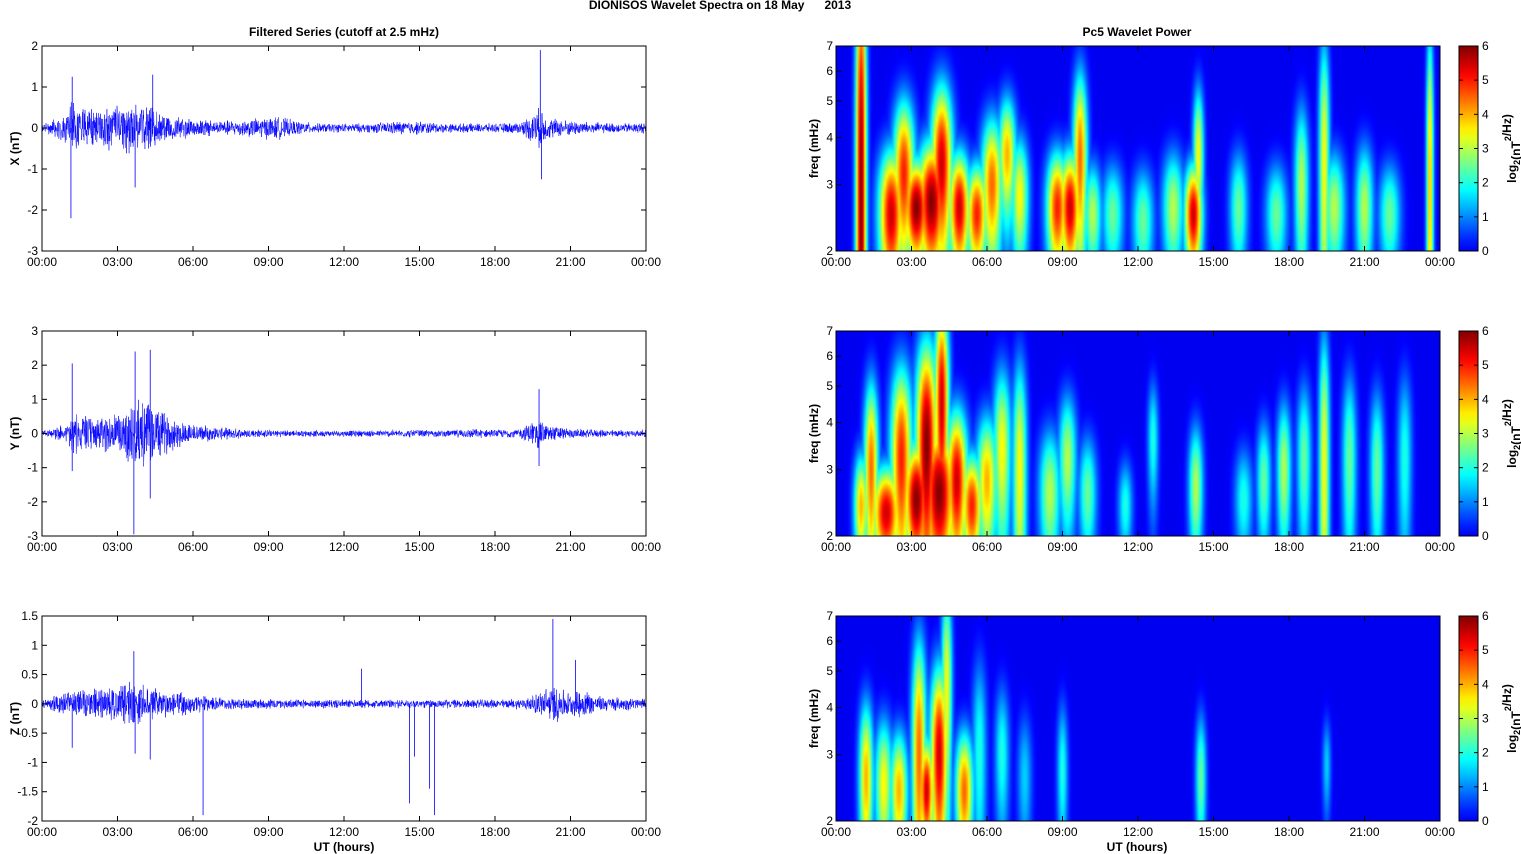 Image resolution: width=1521 pixels, height=854 pixels. What do you see at coordinates (1137, 32) in the screenshot?
I see `right-column-title: Pc5 Wavelet Power` at bounding box center [1137, 32].